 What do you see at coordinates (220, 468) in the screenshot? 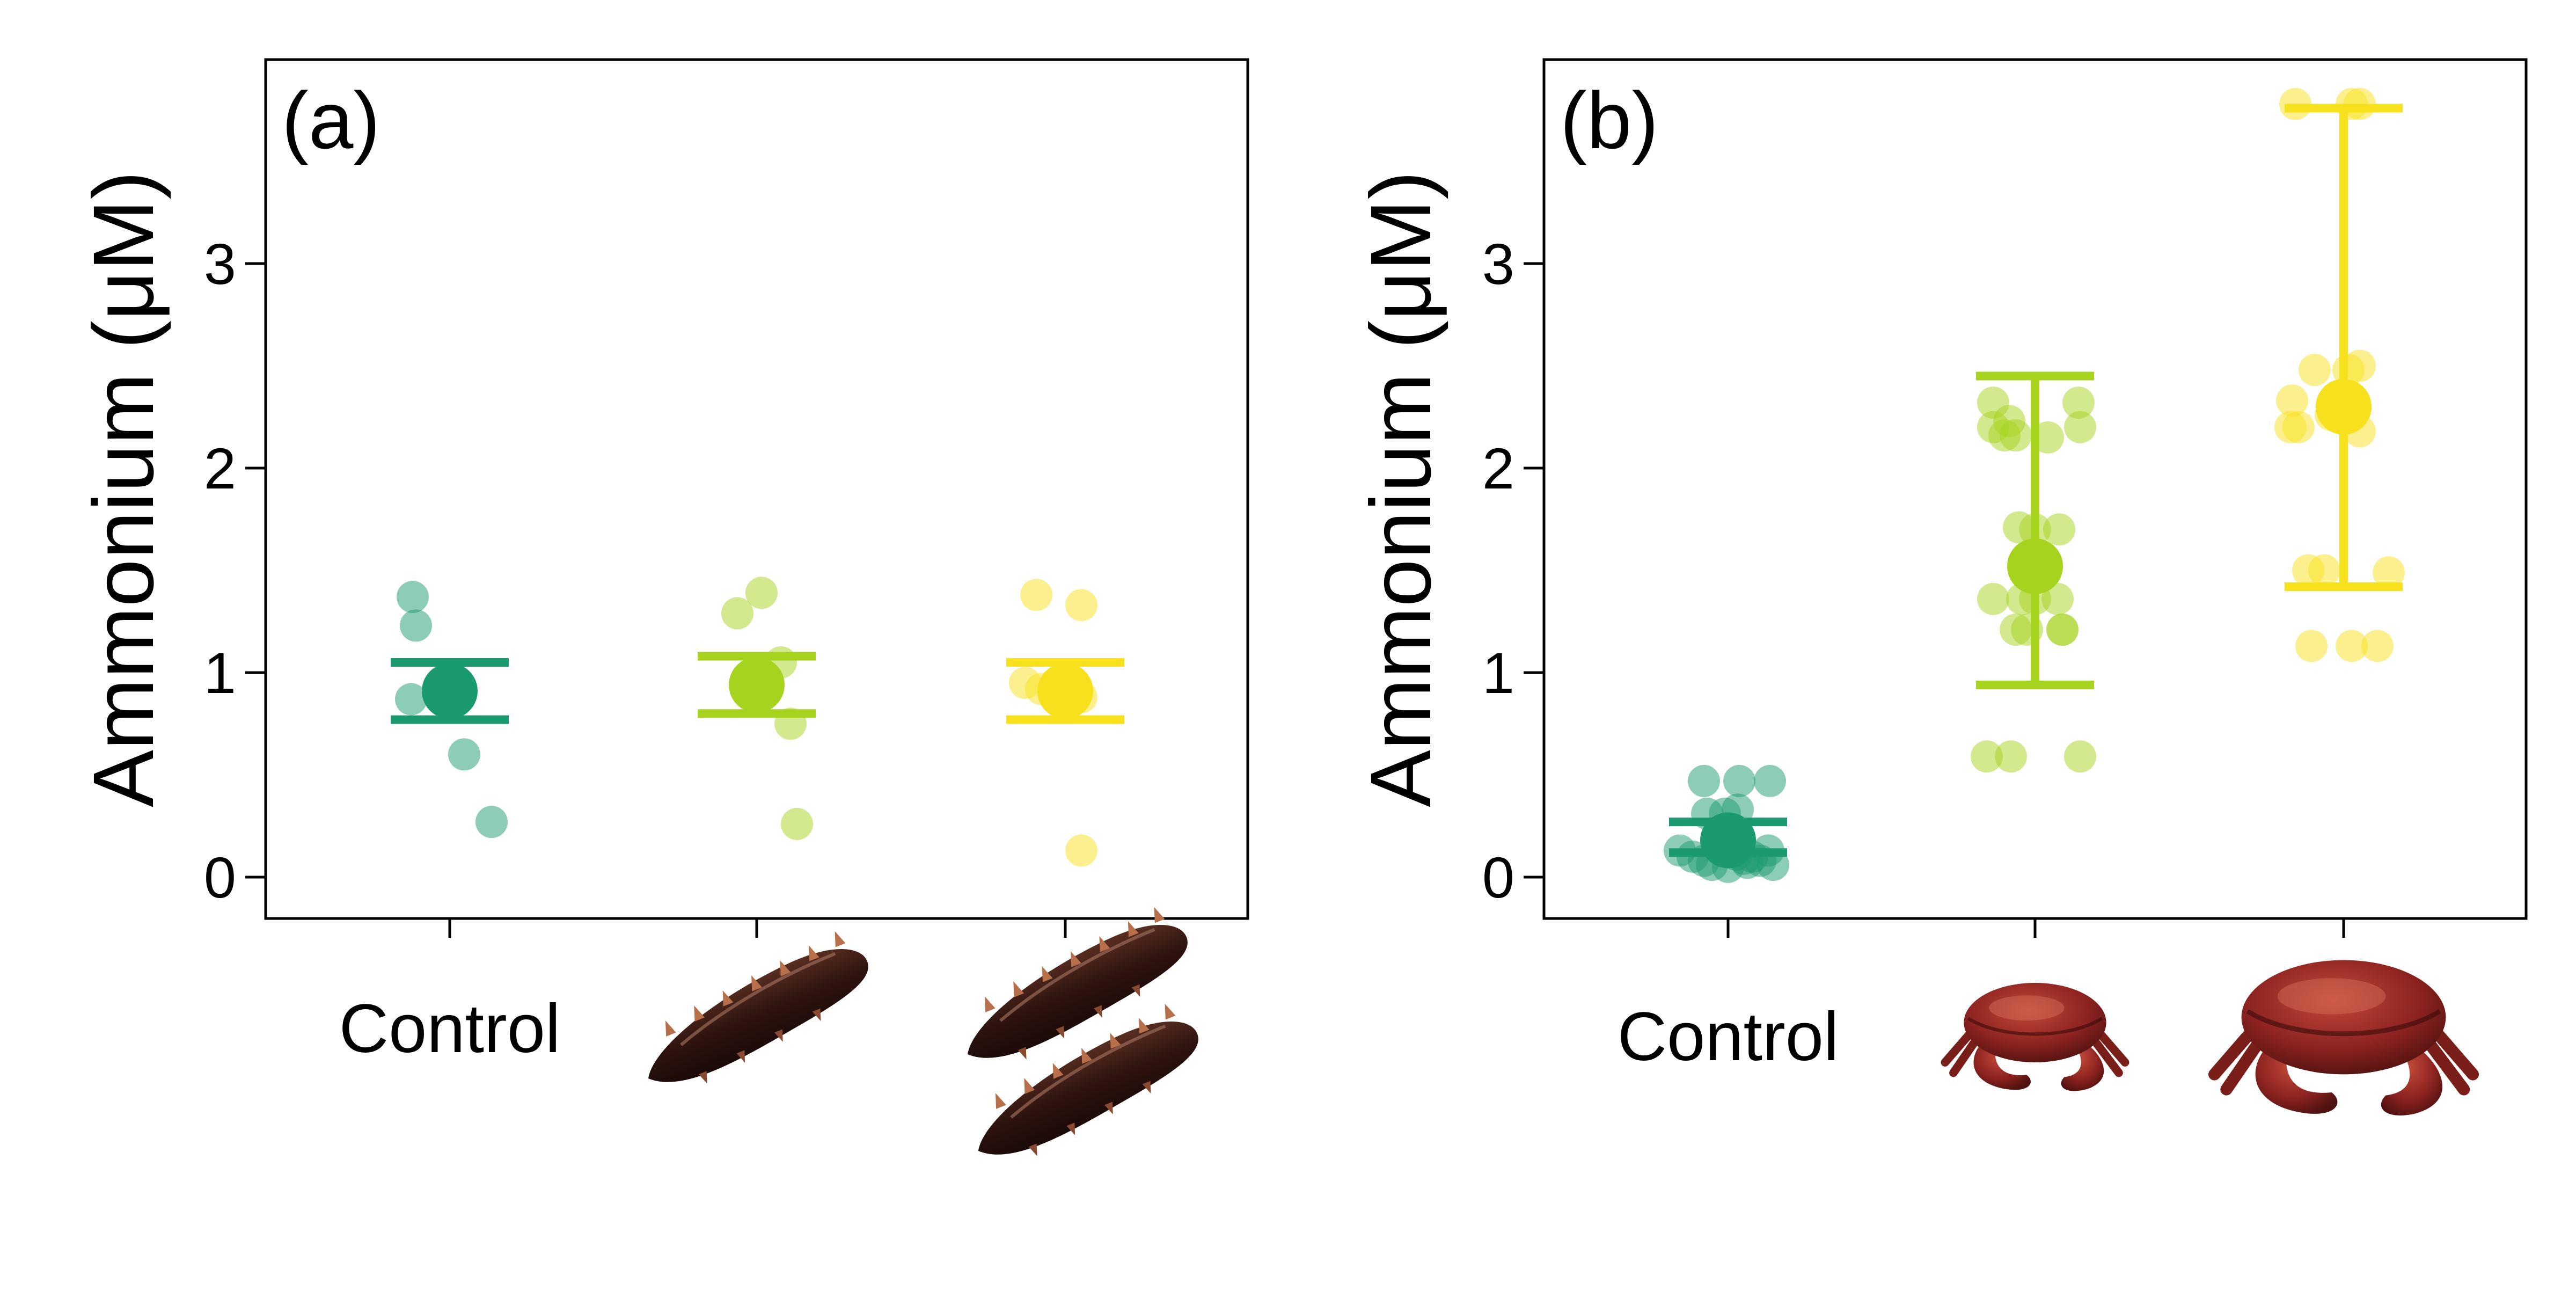
I see `y-tick-label: 2` at bounding box center [220, 468].